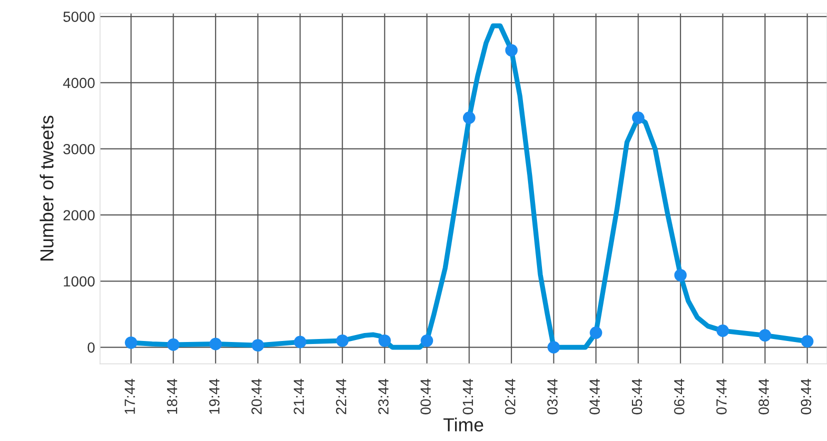 Image resolution: width=827 pixels, height=441 pixels. What do you see at coordinates (129, 396) in the screenshot?
I see `x-tick-label: 17:44` at bounding box center [129, 396].